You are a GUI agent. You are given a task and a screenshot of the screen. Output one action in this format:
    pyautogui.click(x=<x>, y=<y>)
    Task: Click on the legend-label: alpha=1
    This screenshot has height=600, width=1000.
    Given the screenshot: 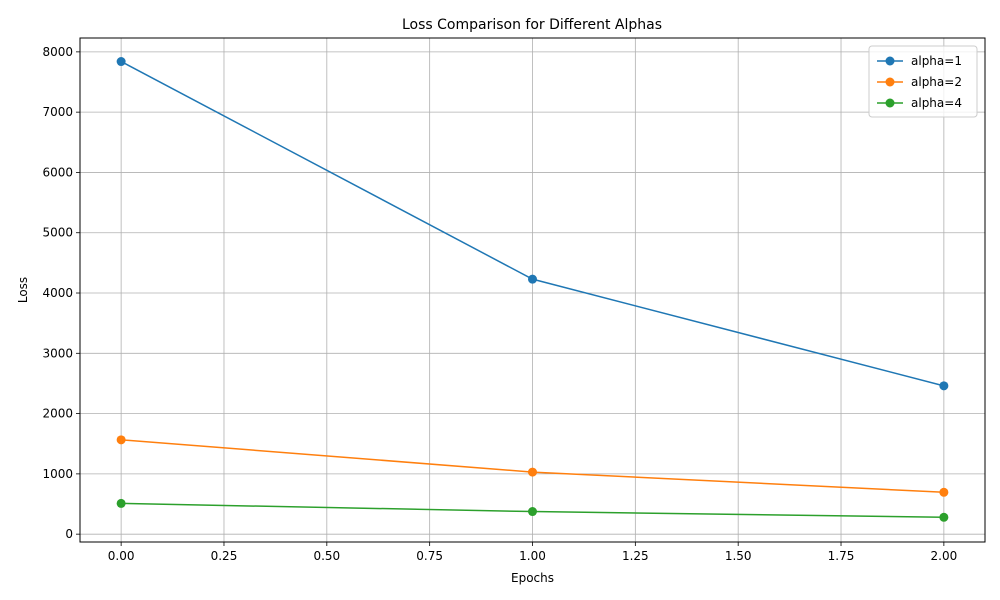 What is the action you would take?
    pyautogui.click(x=936, y=61)
    